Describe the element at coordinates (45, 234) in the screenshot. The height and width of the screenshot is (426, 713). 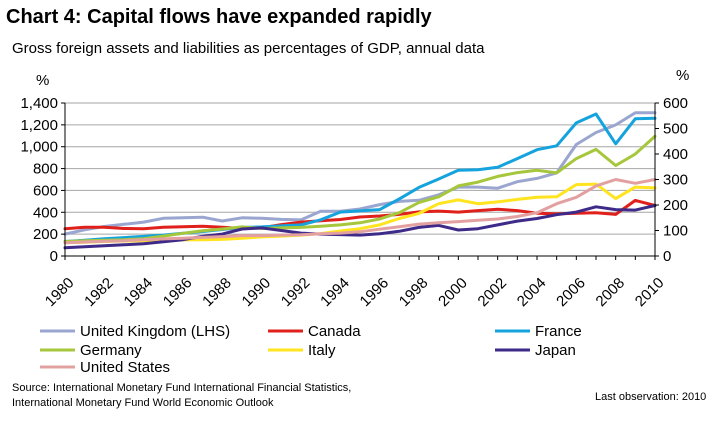
I see `y-left-tick-label: 200` at that location.